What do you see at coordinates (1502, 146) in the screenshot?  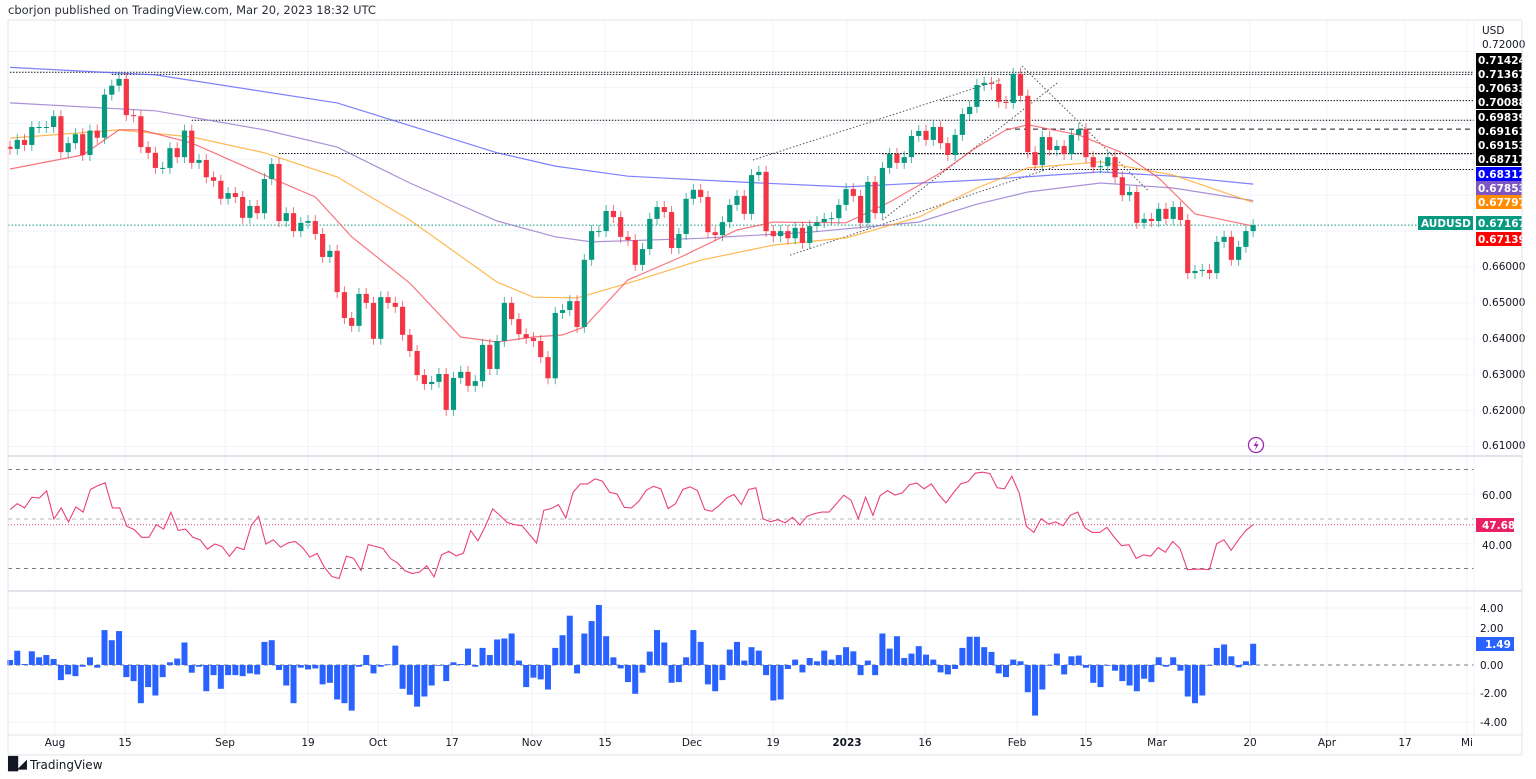 I see `level-price-tag-text: 0.69153` at bounding box center [1502, 146].